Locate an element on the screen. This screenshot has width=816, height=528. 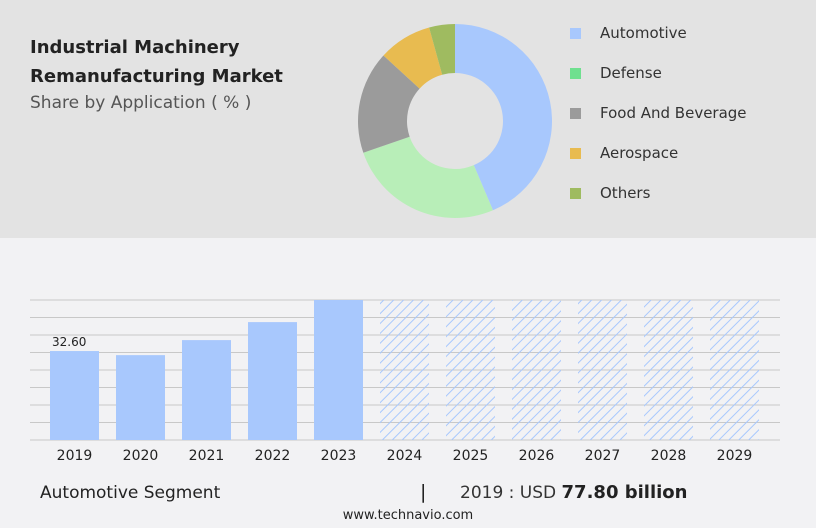
legend-item: Defense is located at coordinates (658, 73).